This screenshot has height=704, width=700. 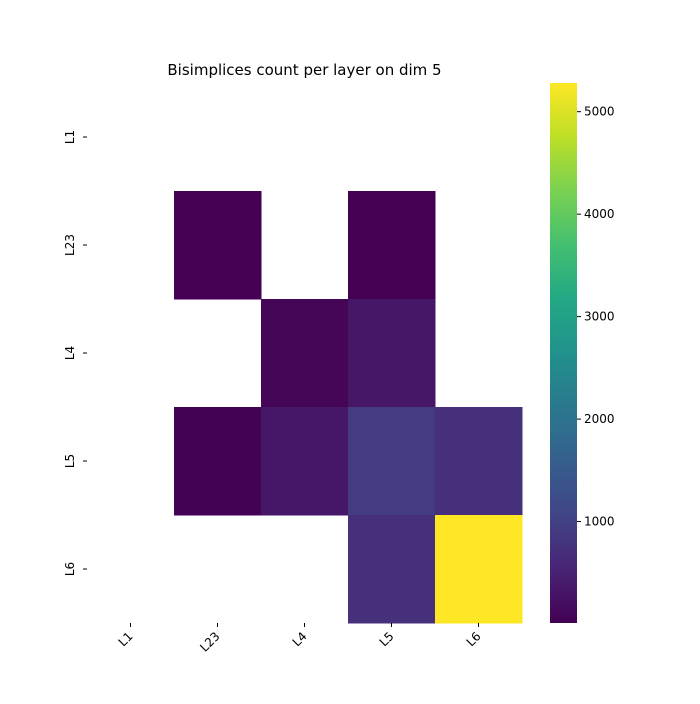 I want to click on heatmap-cell-L5-L23, so click(x=218, y=461).